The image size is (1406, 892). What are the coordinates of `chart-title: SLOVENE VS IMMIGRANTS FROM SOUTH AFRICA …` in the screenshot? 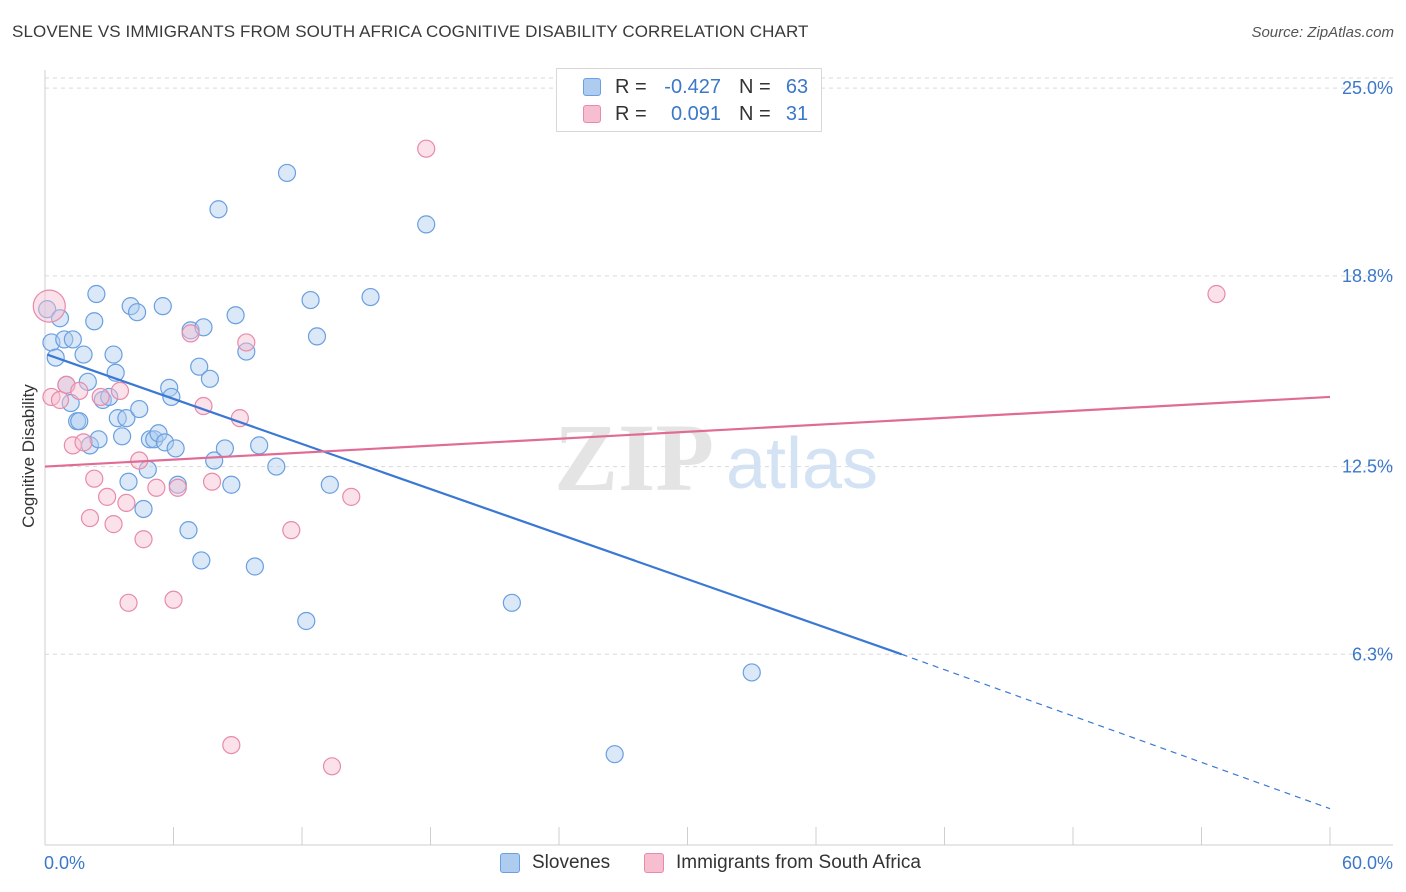 It's located at (410, 31).